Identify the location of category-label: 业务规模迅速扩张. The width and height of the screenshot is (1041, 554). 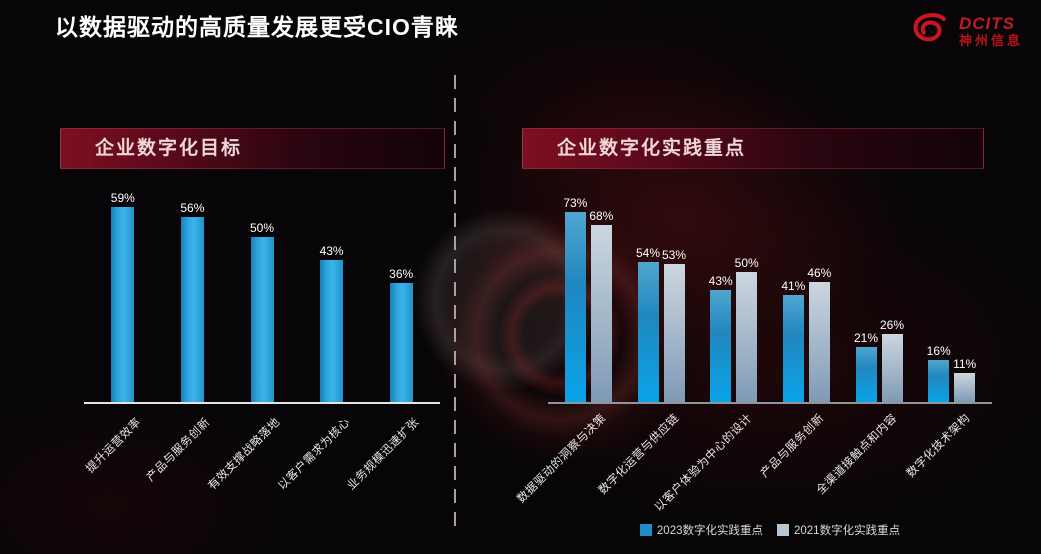
(383, 454).